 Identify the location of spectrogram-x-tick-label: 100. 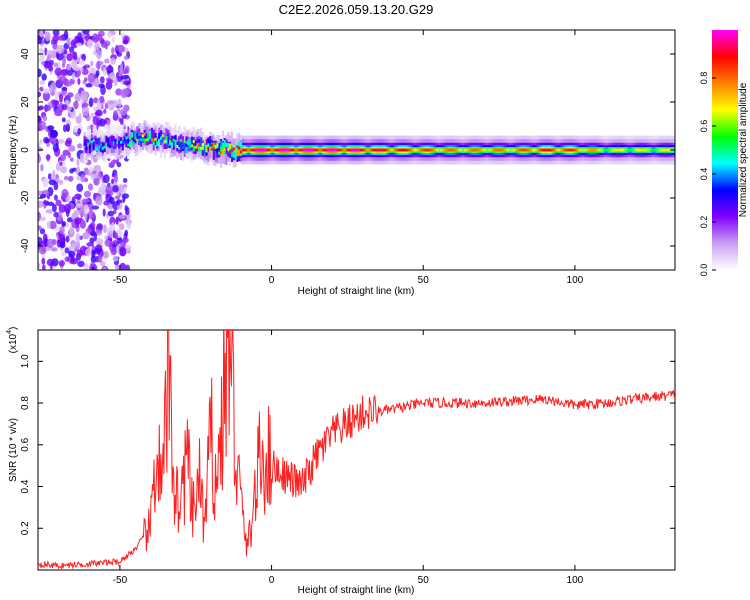
(575, 280).